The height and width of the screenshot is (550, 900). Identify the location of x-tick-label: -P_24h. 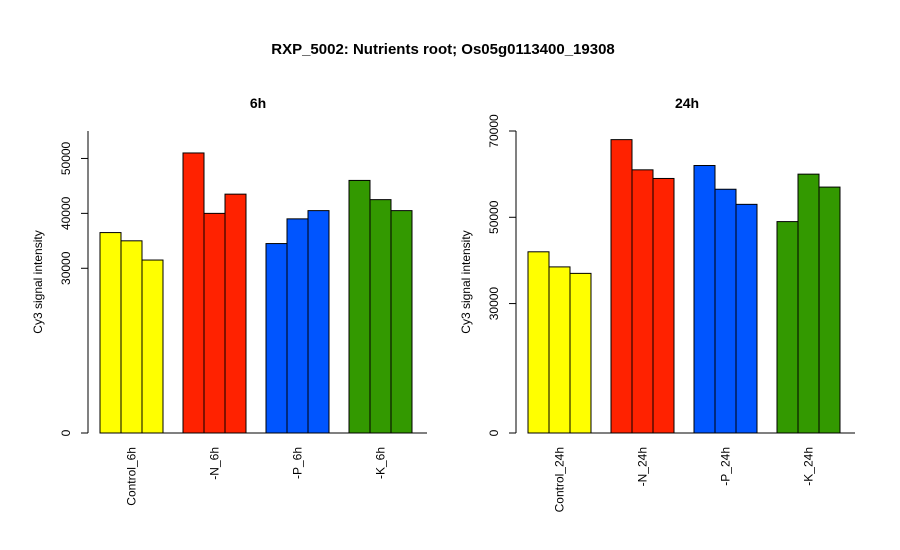
(726, 466).